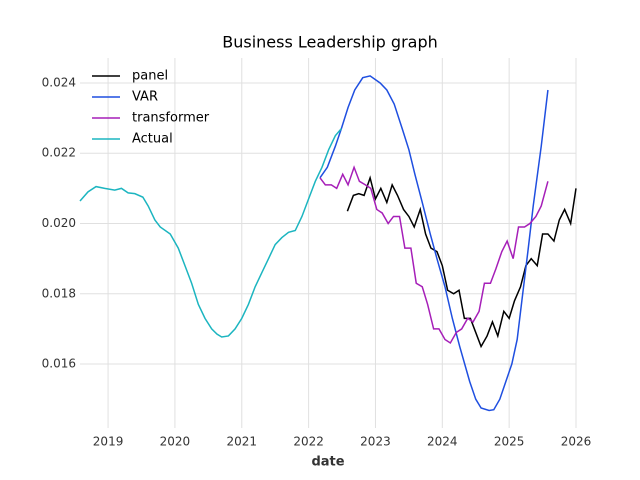  What do you see at coordinates (59, 223) in the screenshot?
I see `y-tick-label: 0.020` at bounding box center [59, 223].